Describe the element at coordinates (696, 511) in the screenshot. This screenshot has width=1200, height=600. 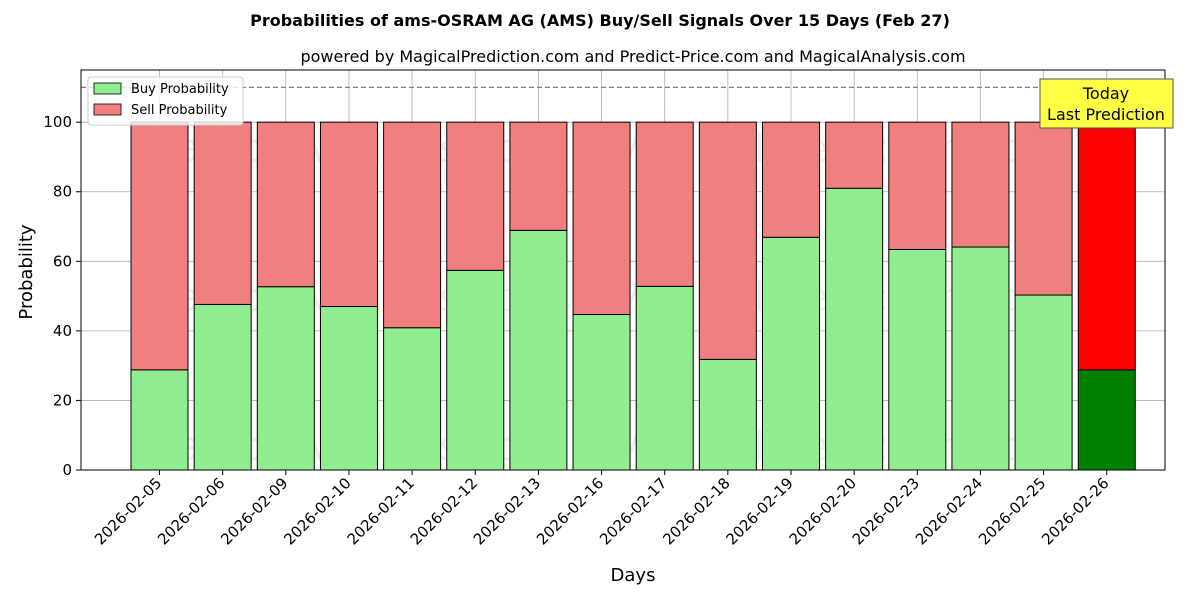
I see `x-tick-label: 2026-02-18` at that location.